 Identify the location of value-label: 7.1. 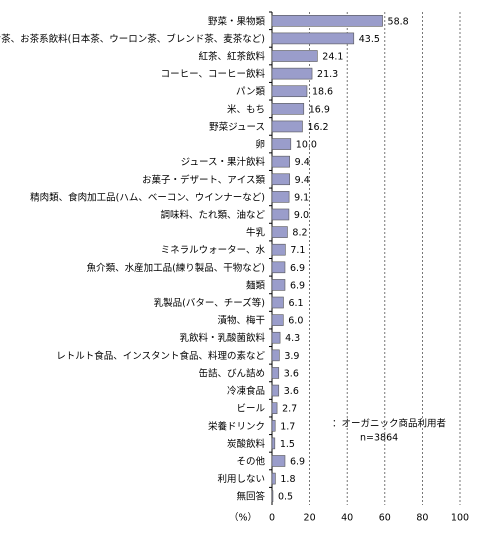
(297, 250).